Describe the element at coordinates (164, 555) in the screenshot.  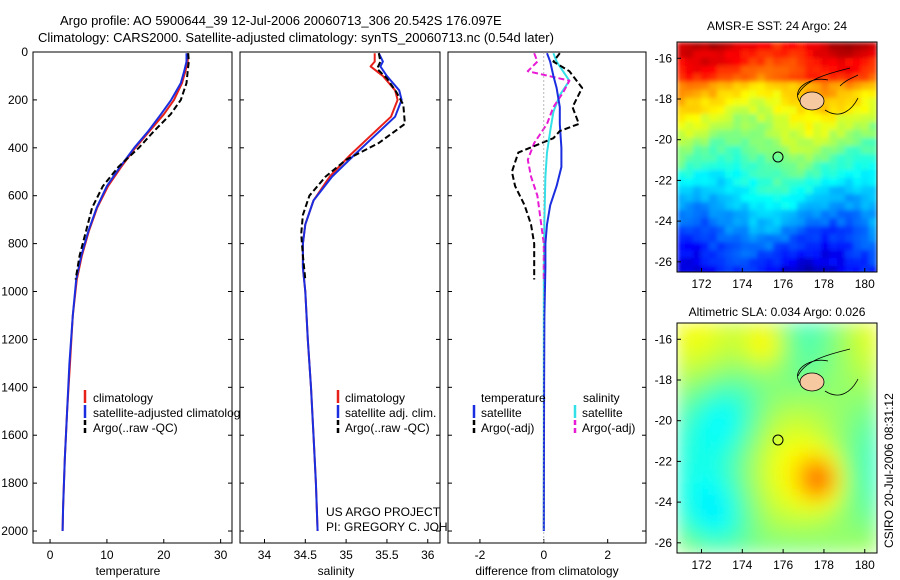
I see `x-tick-label: 20` at that location.